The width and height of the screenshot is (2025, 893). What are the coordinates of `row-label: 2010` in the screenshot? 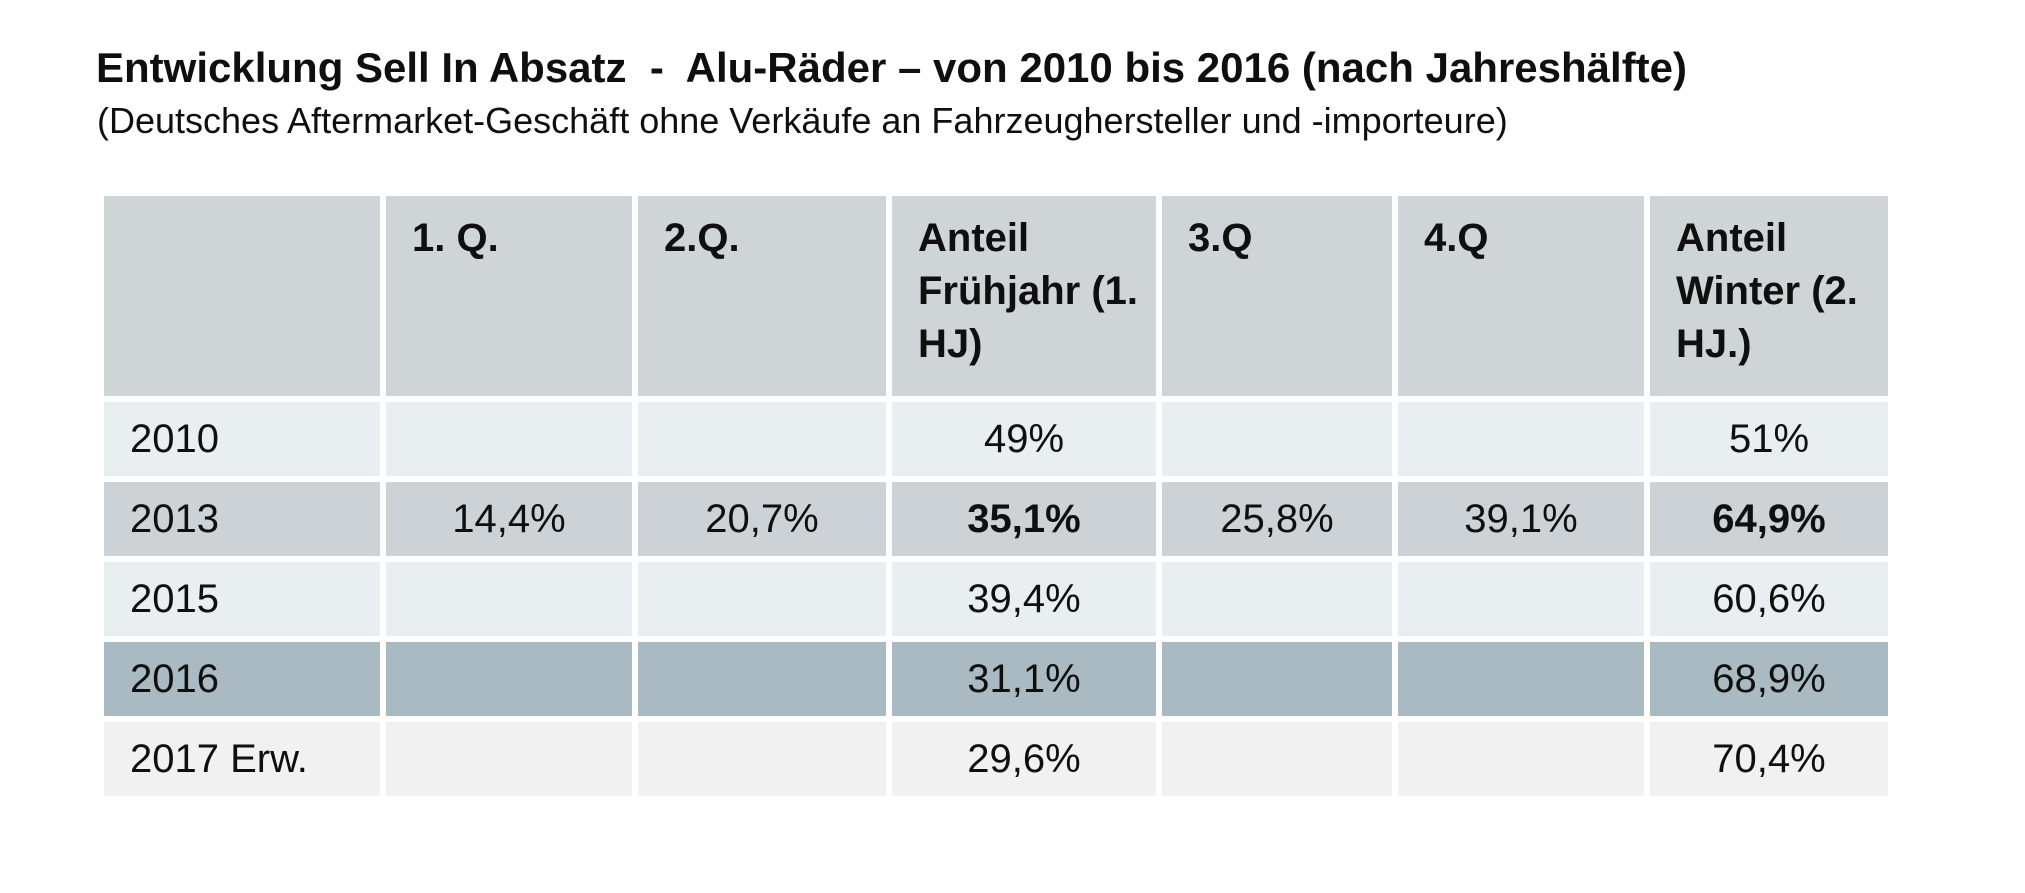 It's located at (242, 439).